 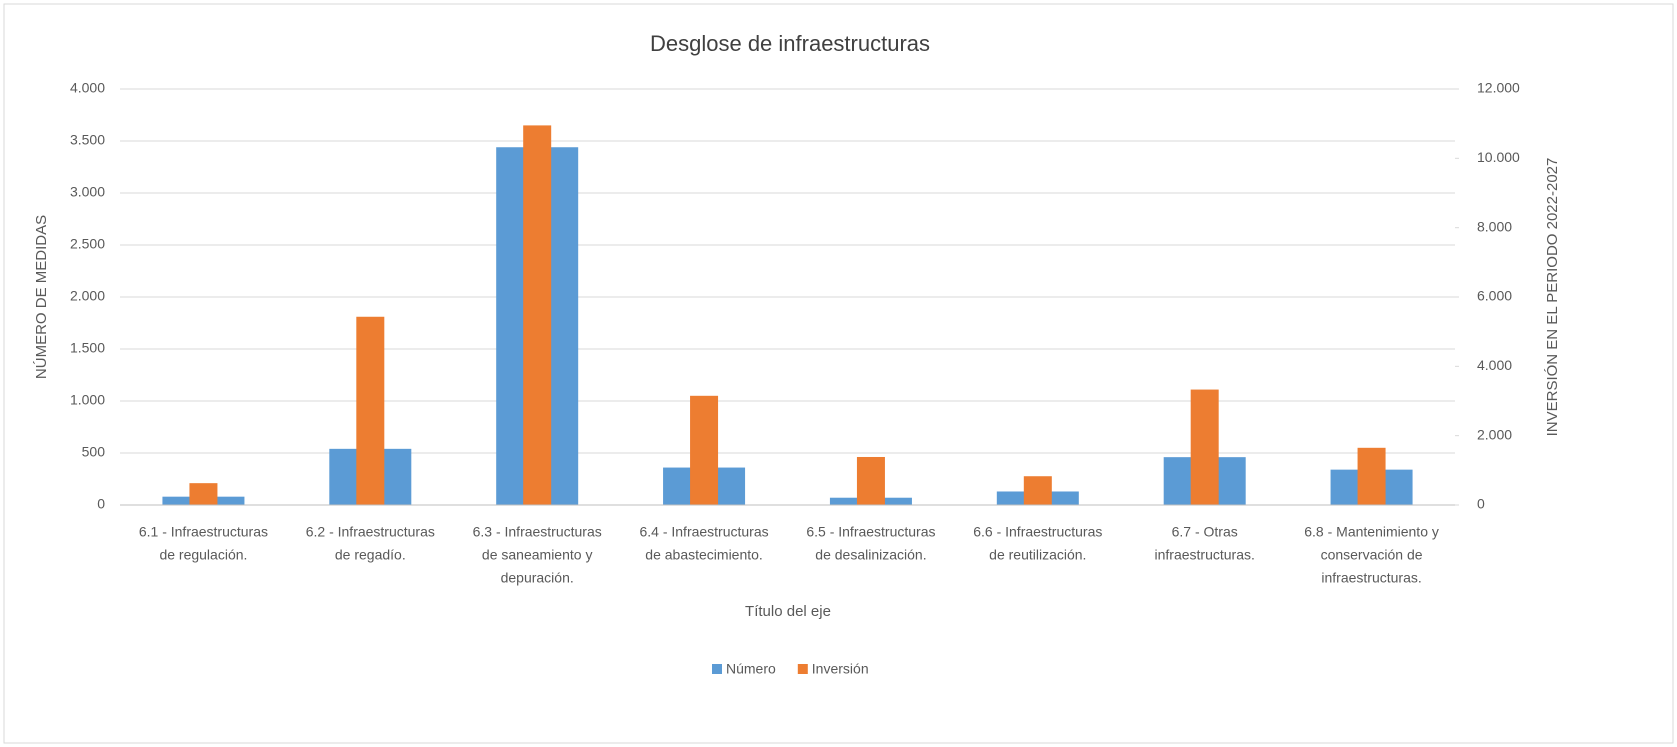 What do you see at coordinates (101, 504) in the screenshot?
I see `y-tick-label: 0` at bounding box center [101, 504].